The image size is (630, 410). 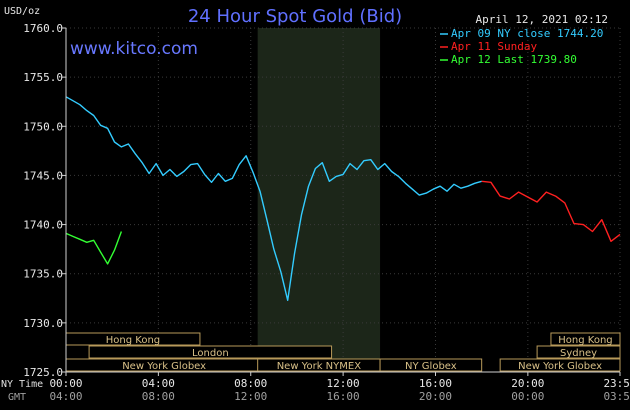 I want to click on y-axis-unit-label: USD/oz, so click(x=22, y=11).